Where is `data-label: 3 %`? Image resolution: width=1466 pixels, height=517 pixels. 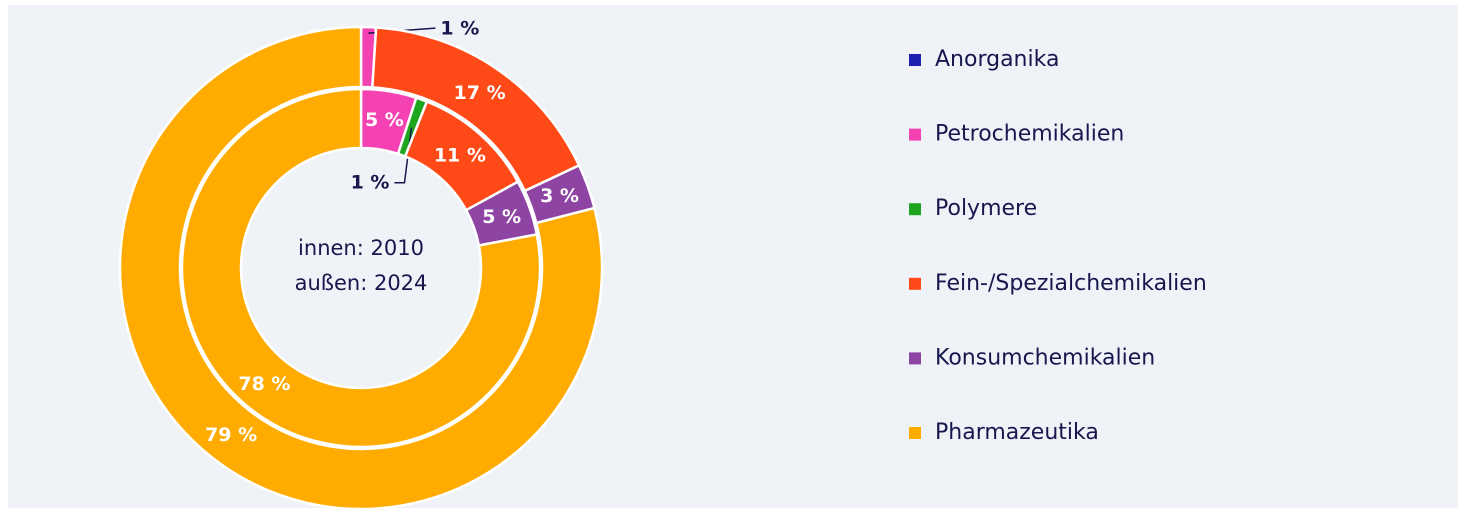
data-label: 3 % is located at coordinates (559, 196).